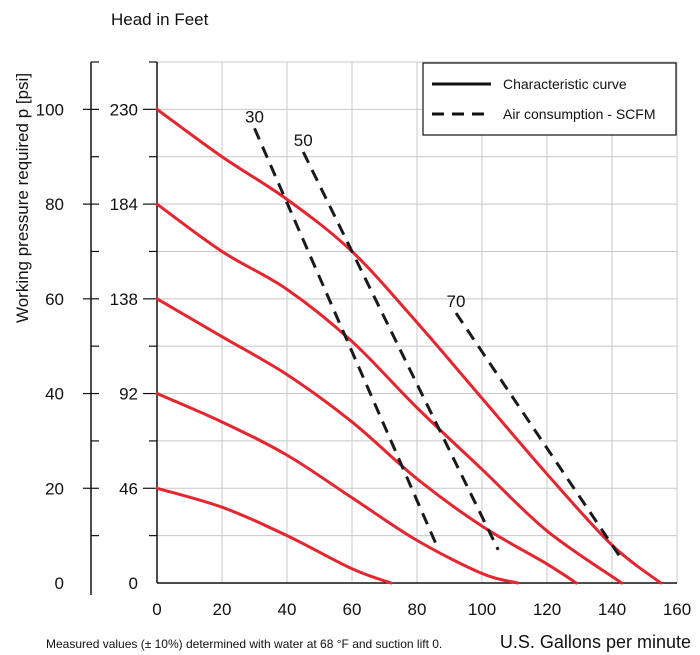  What do you see at coordinates (160, 19) in the screenshot?
I see `top-axis-label: Head in Feet` at bounding box center [160, 19].